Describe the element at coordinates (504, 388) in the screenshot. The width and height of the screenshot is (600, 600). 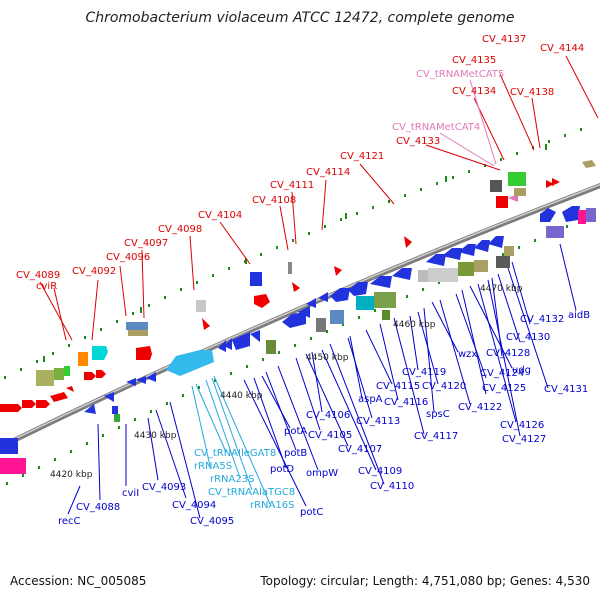
I see `gene-label: CV_4125` at that location.